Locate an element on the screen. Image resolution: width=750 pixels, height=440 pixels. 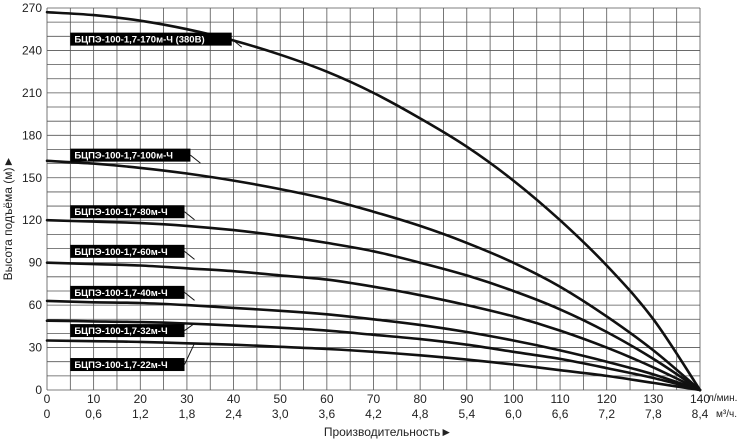
curve-label-5: БЦПЭ-100-1,7-40м-Ч is located at coordinates (132, 293).